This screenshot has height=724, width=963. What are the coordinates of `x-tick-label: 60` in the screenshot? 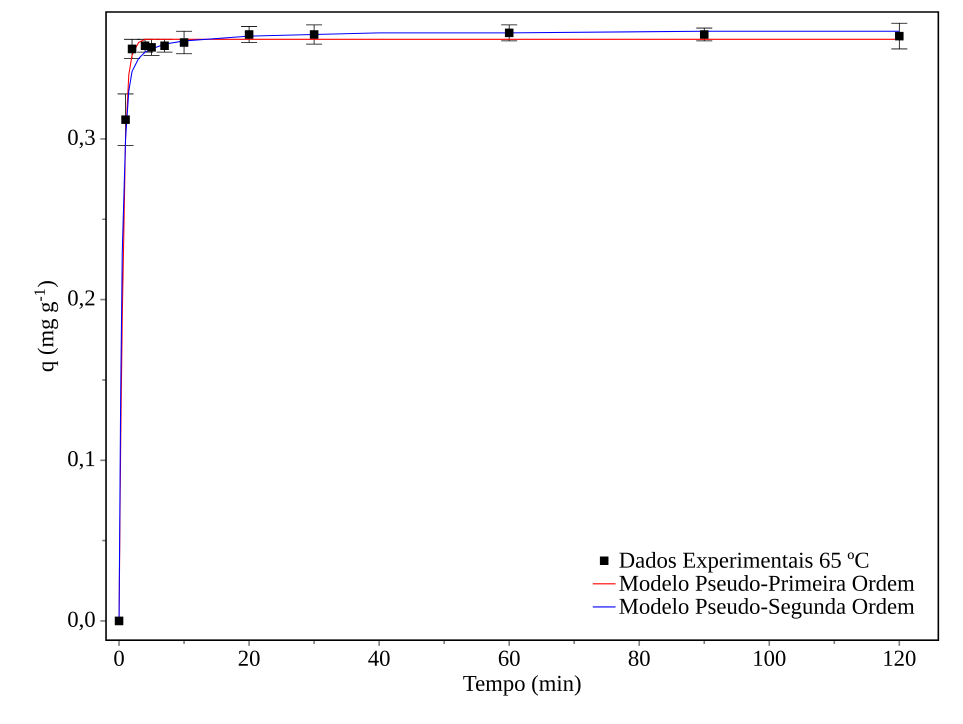 It's located at (509, 658).